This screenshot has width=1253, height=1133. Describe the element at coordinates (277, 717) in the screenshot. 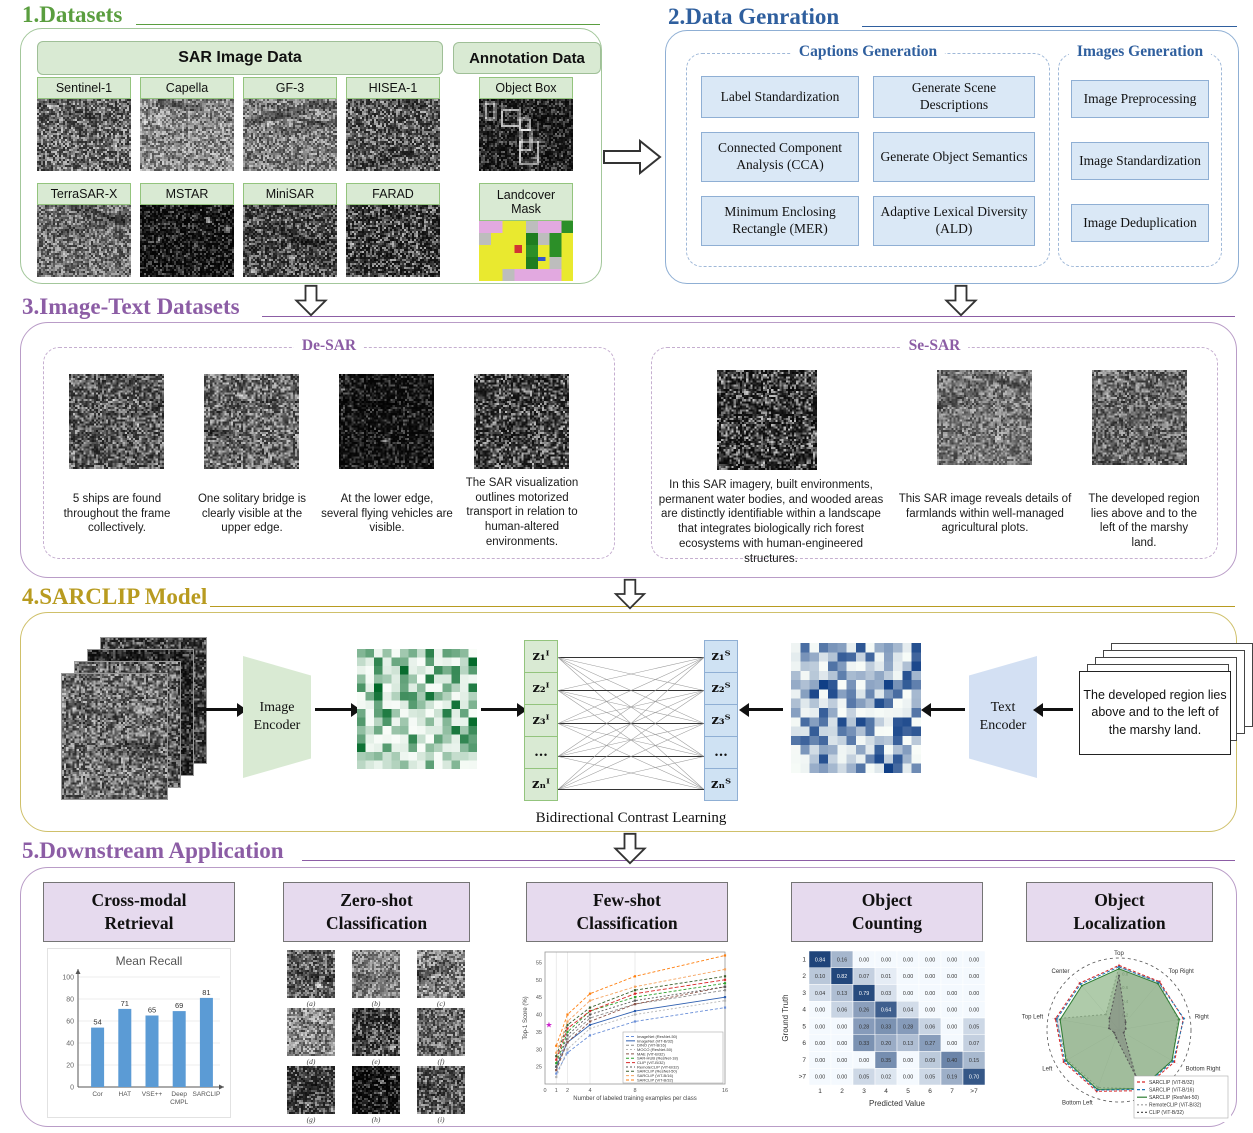

I see `image-encoder-block: Image Encoder` at that location.